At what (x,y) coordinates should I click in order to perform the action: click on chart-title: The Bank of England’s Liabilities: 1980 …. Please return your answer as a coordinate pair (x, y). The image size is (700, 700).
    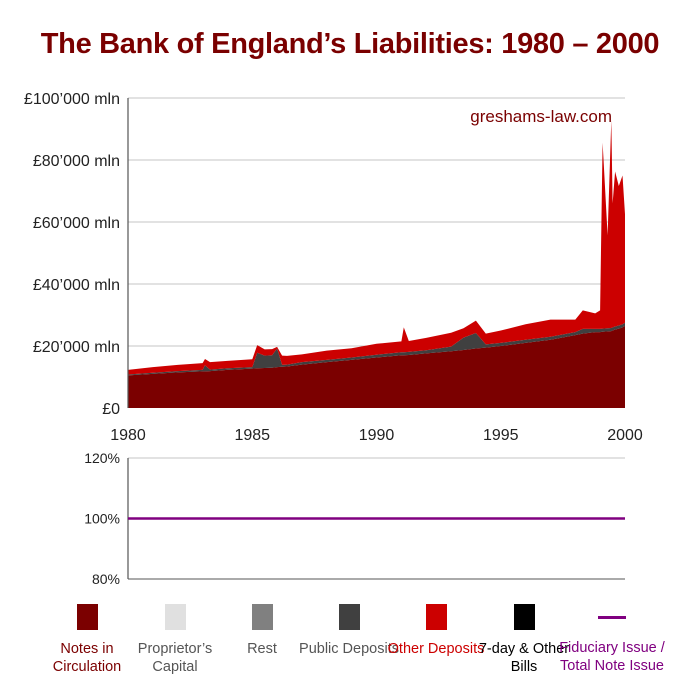
    Looking at the image, I should click on (350, 44).